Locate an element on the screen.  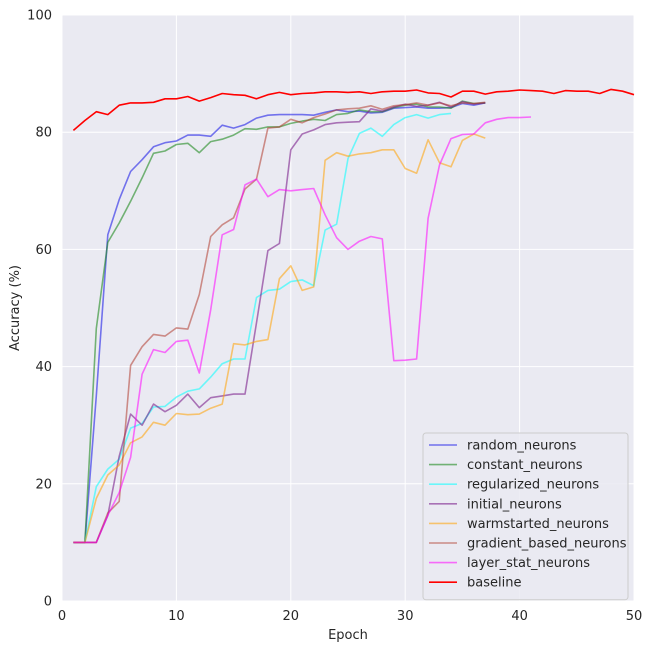
legend-entry-label: gradient_based_neurons is located at coordinates (547, 544).